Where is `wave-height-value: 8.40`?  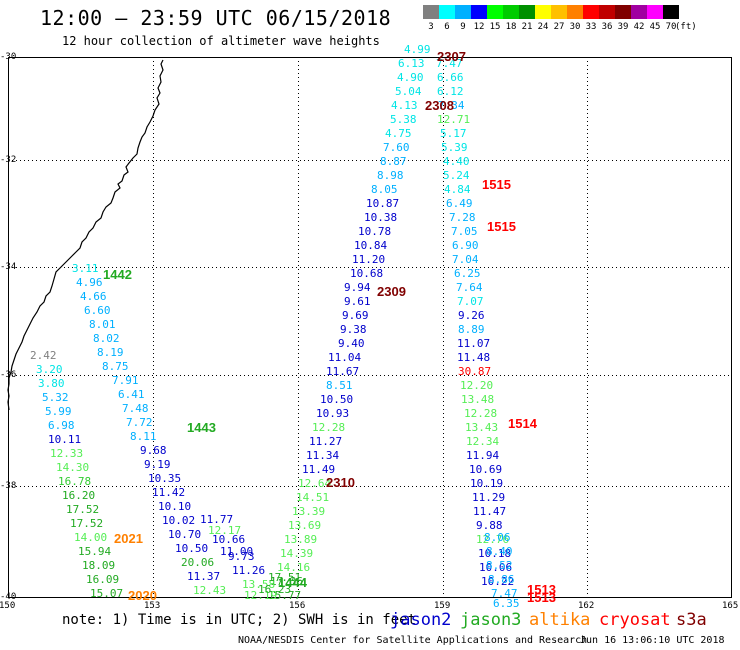
wave-height-value: 8.40 is located at coordinates (499, 551).